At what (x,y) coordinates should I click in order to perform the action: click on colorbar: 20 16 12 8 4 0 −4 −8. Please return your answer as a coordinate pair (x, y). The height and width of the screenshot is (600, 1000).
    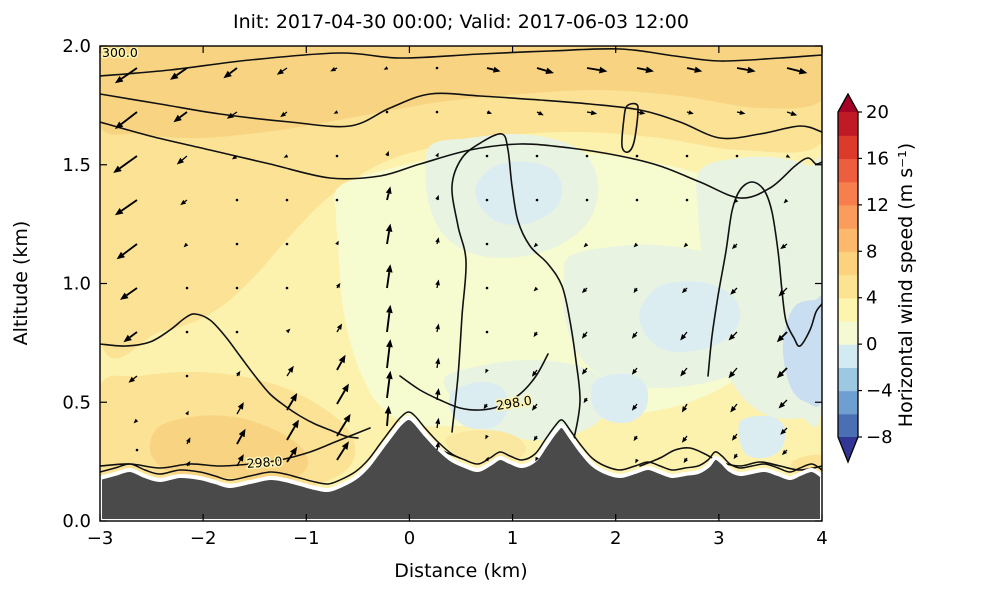
    Looking at the image, I should click on (865, 278).